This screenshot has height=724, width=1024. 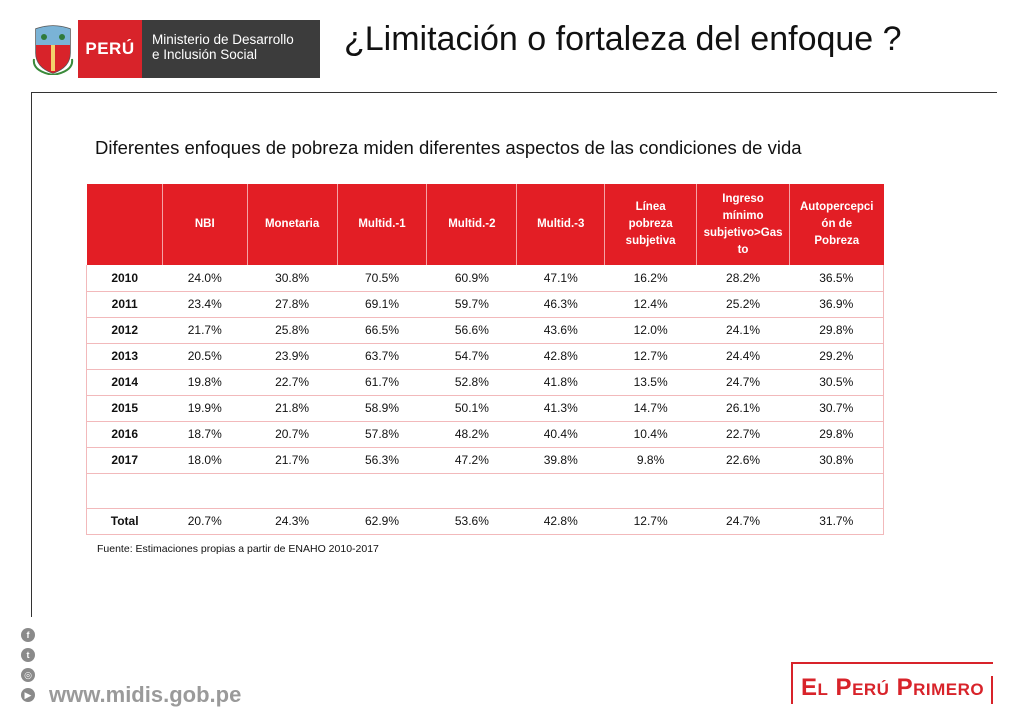 I want to click on total-cell: 62.9%, so click(x=382, y=521).